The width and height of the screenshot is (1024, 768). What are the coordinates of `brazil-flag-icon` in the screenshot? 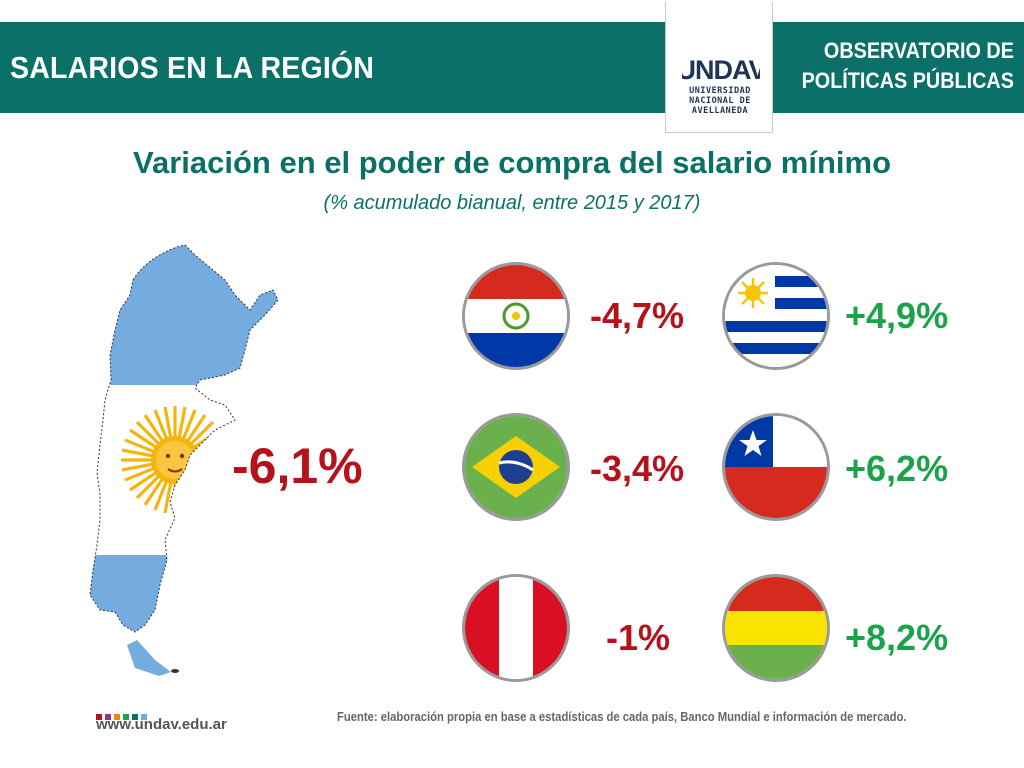 It's located at (516, 467).